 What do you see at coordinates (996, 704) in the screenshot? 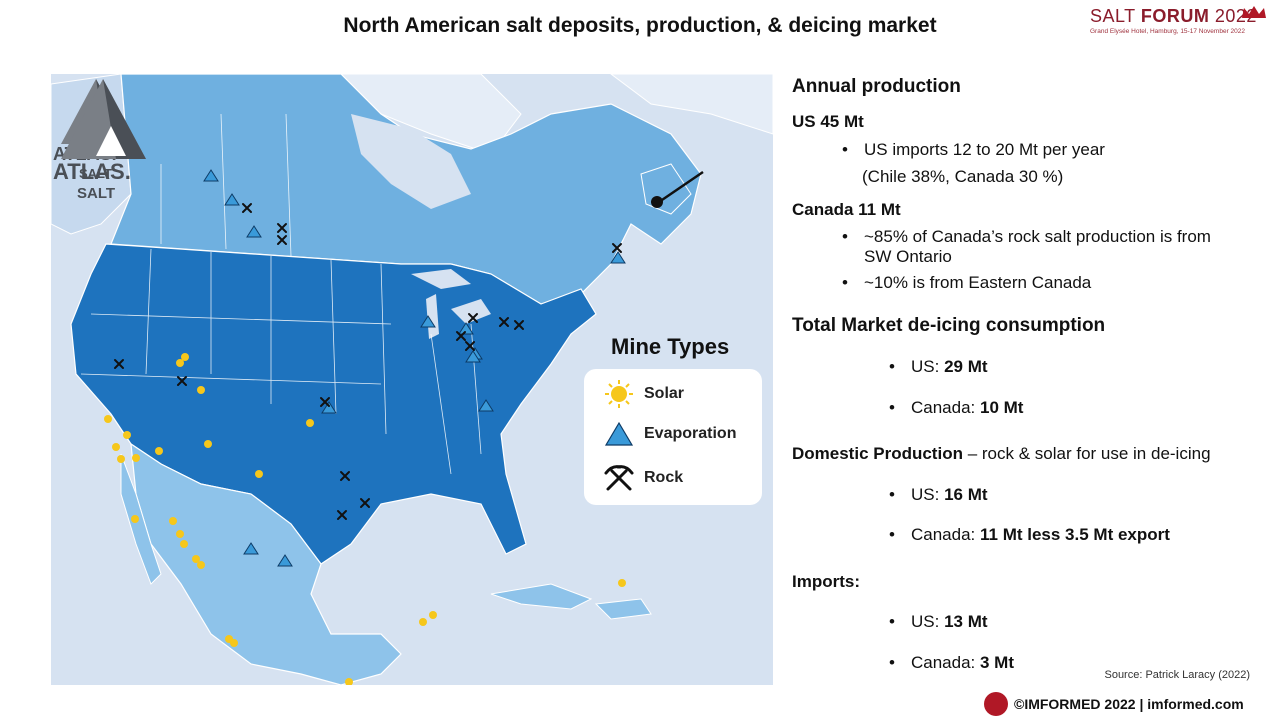
I see `globe-icon` at bounding box center [996, 704].